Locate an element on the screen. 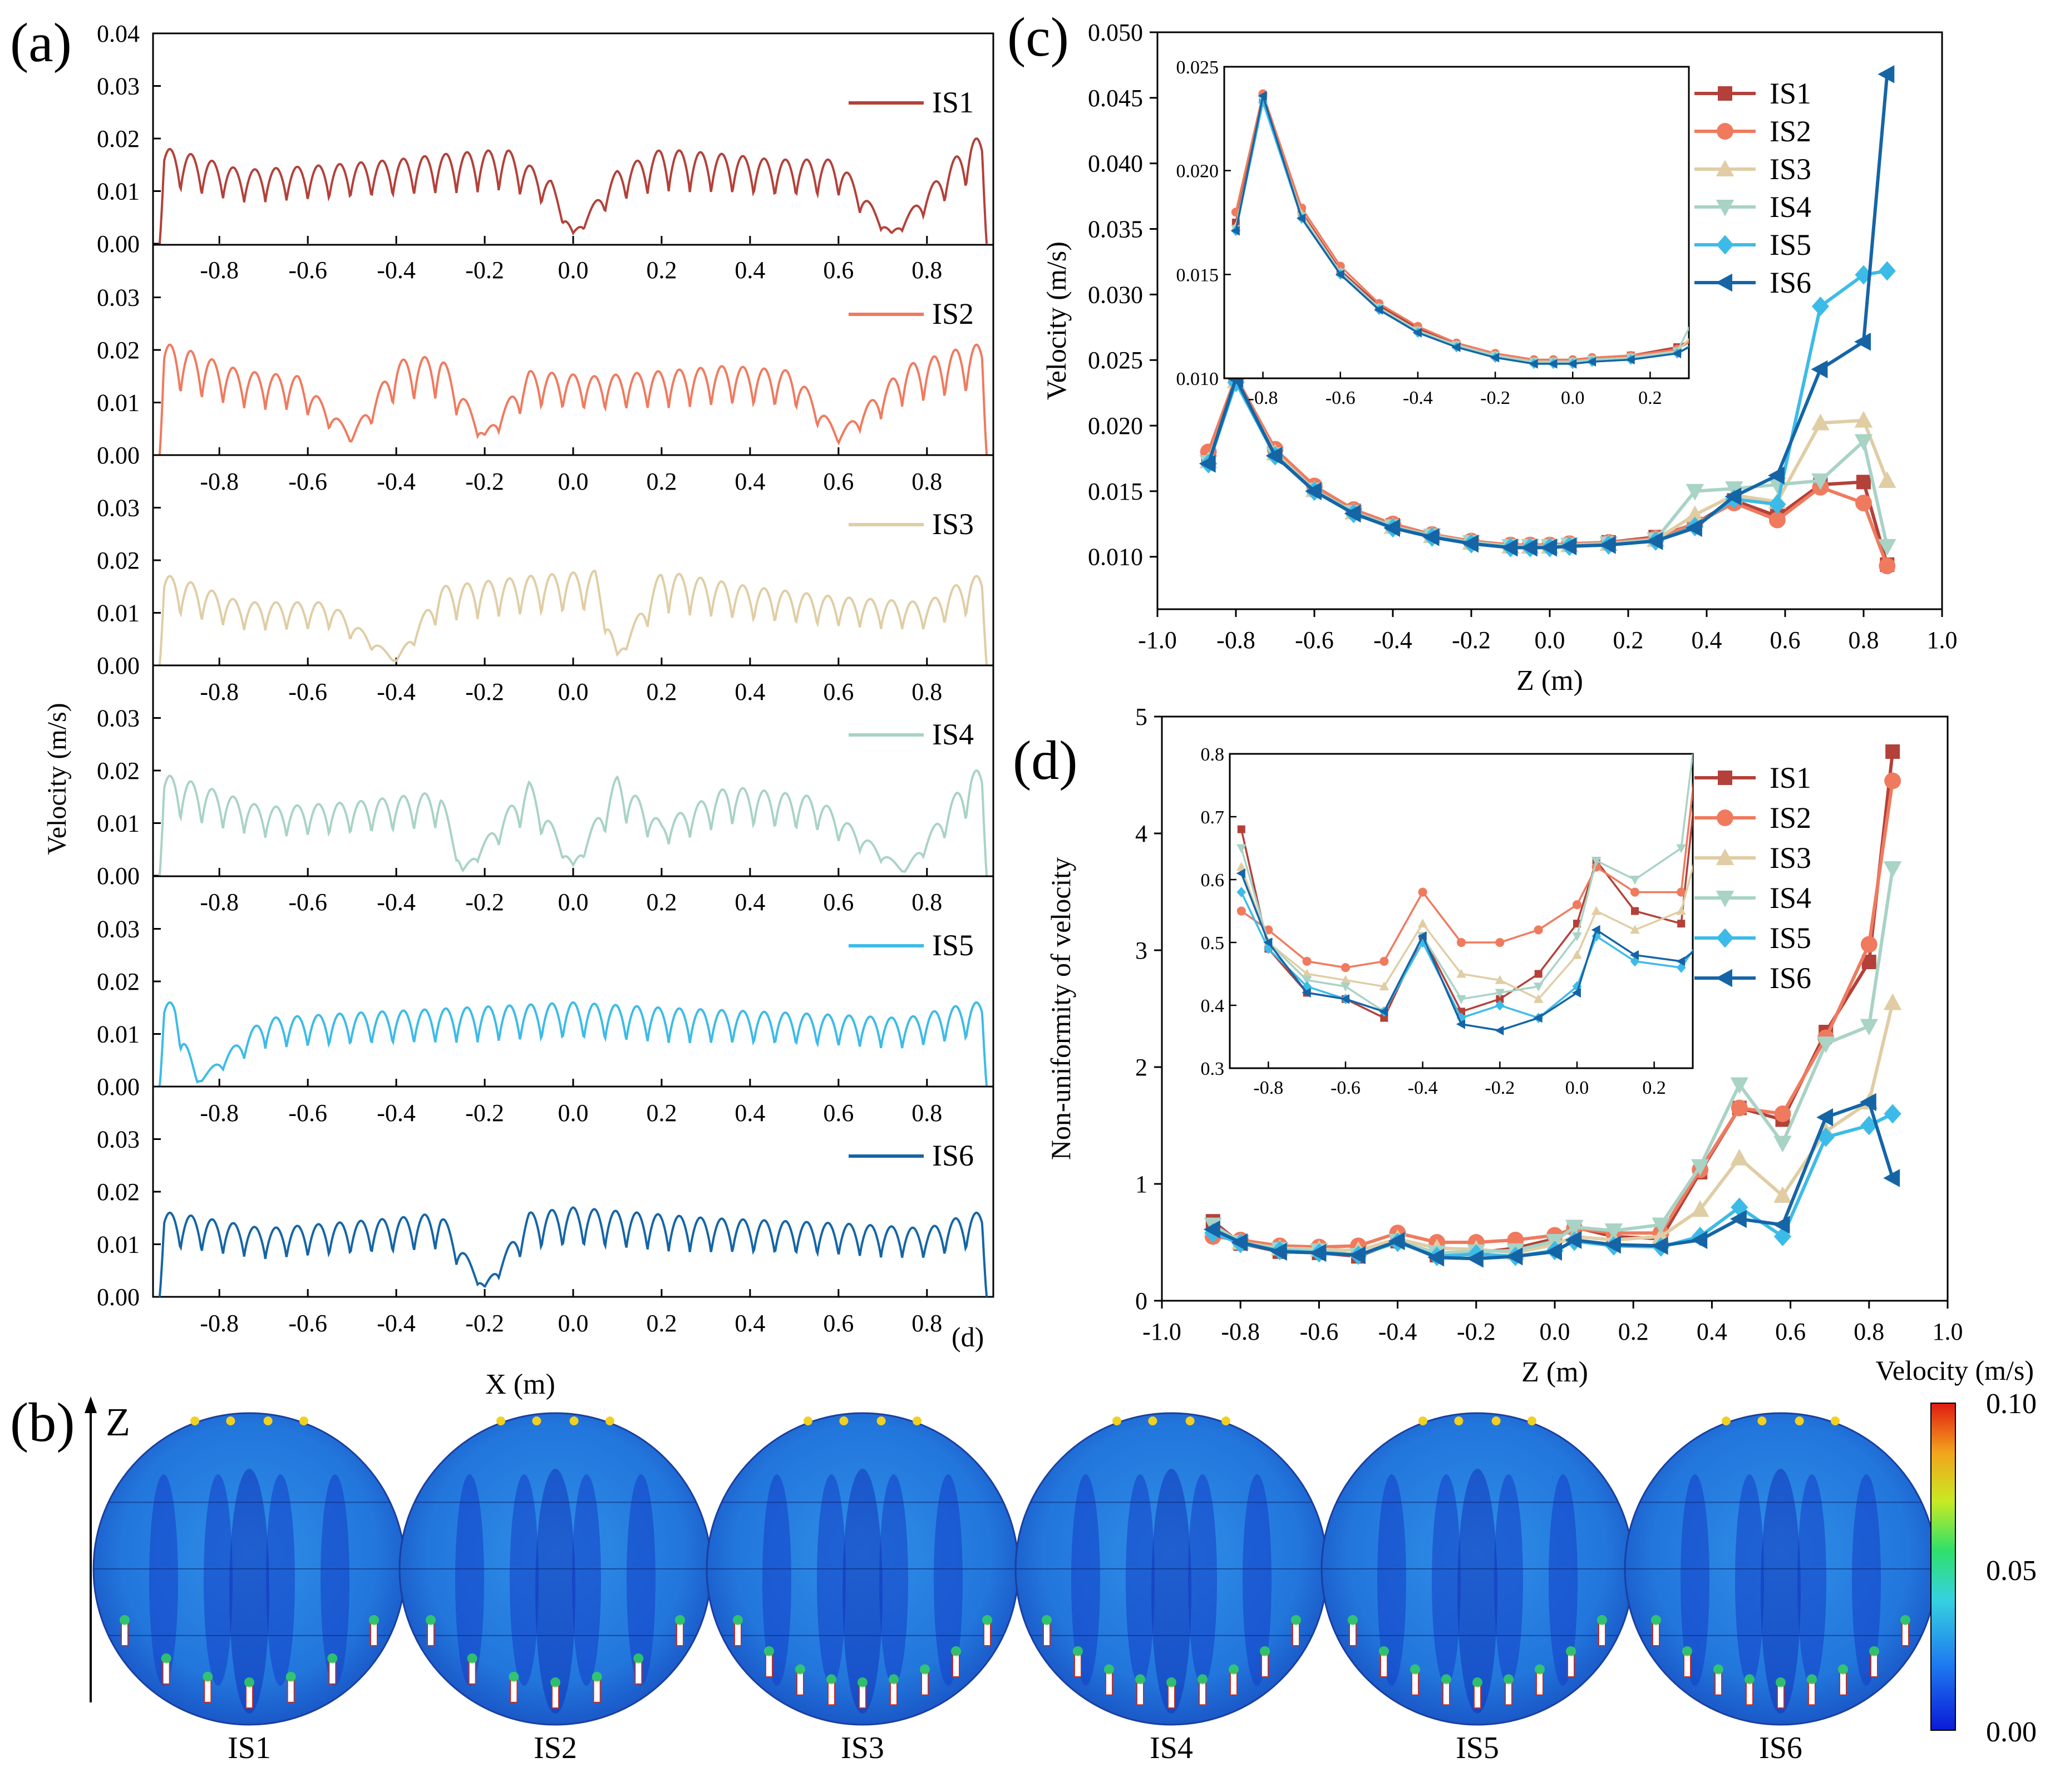 The width and height of the screenshot is (2045, 1792). data-point-IS3 is located at coordinates (1739, 1157).